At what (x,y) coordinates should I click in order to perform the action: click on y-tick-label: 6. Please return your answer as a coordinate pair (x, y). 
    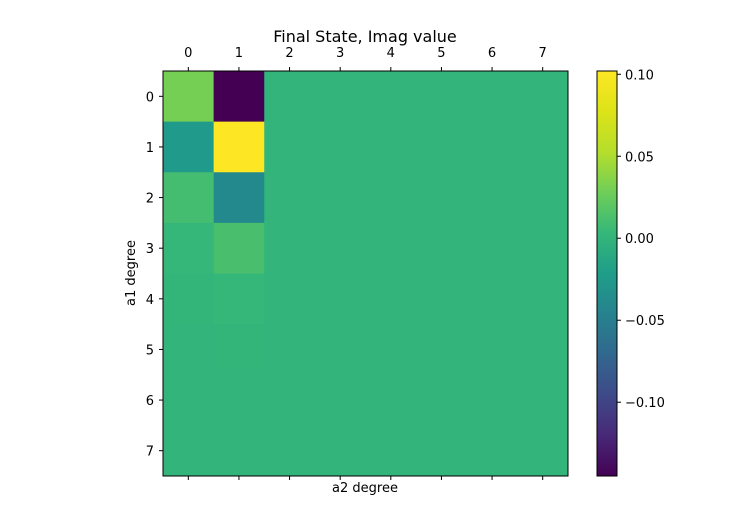
    Looking at the image, I should click on (150, 401).